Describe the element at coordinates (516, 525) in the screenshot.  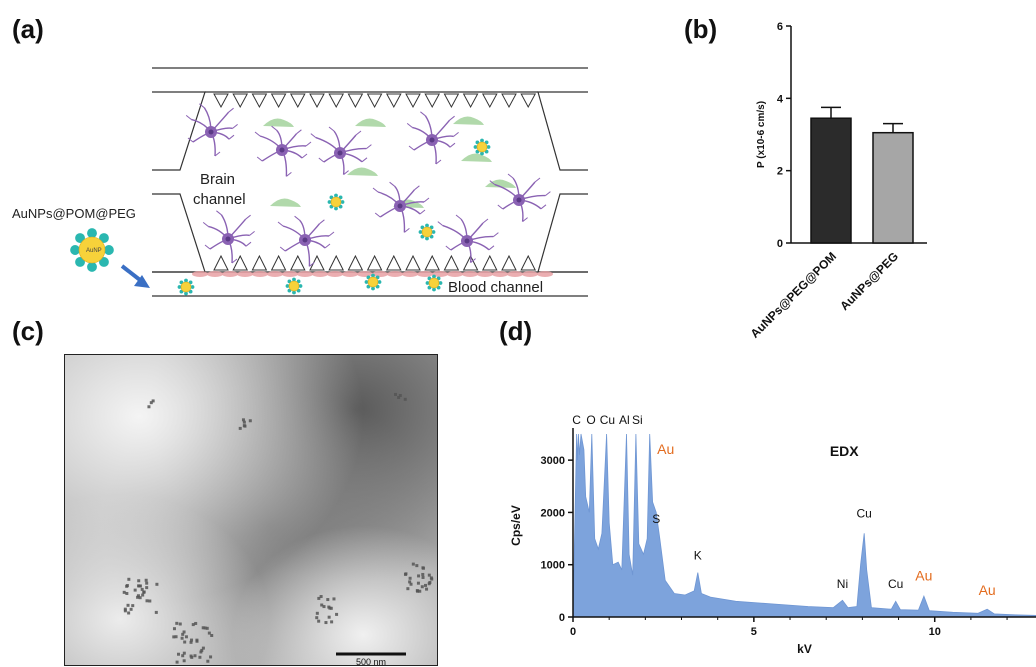
I see `edx-ylabel: Cps/eV` at that location.